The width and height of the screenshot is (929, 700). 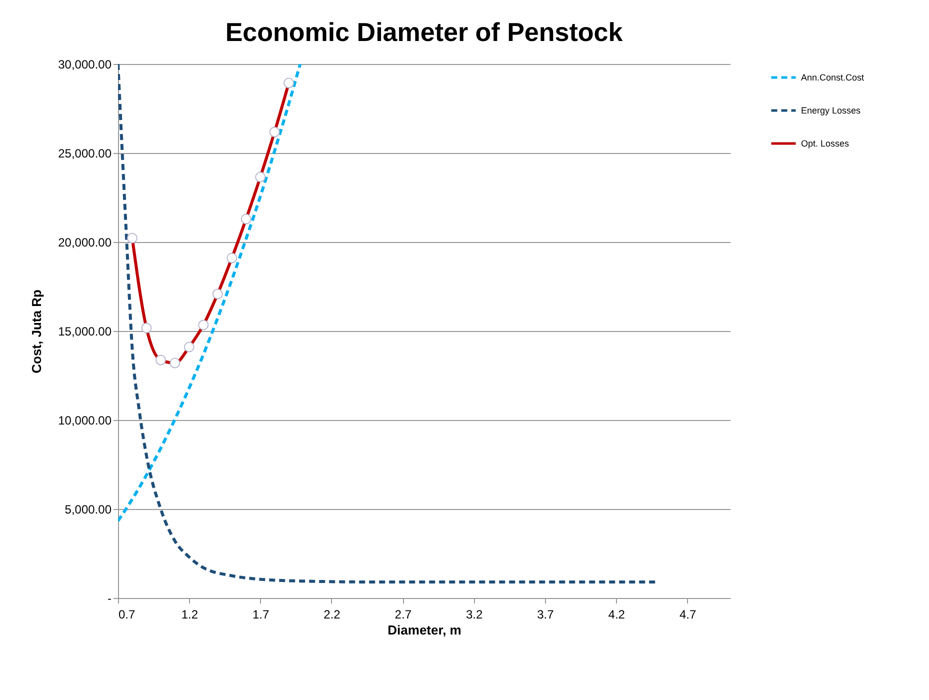 What do you see at coordinates (36, 332) in the screenshot?
I see `y-axis-title: Cost, Juta Rp` at bounding box center [36, 332].